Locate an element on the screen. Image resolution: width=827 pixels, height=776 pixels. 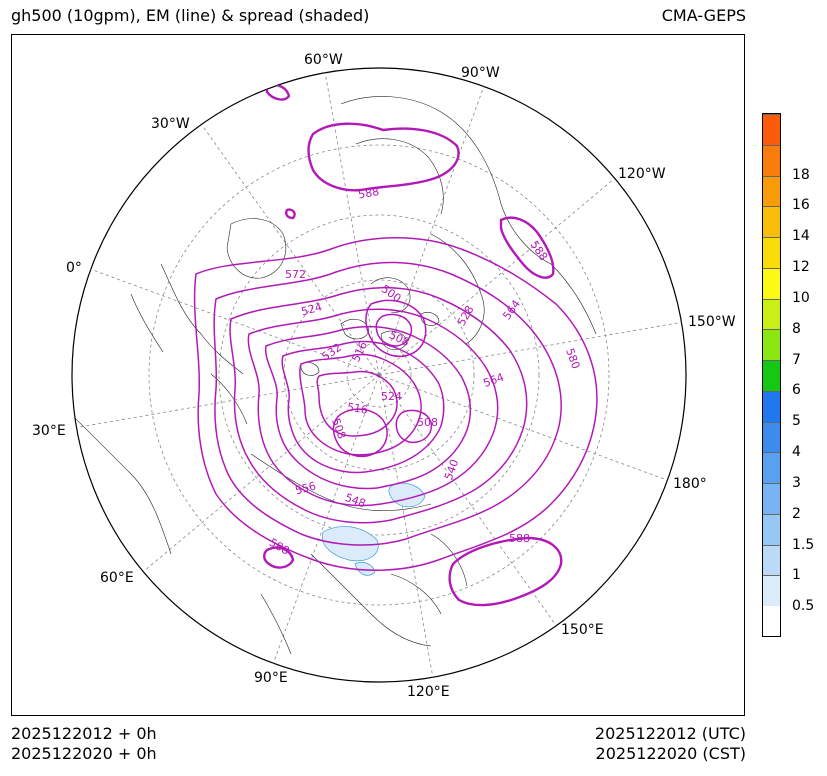
colorbar-tick-label: 18 is located at coordinates (801, 174).